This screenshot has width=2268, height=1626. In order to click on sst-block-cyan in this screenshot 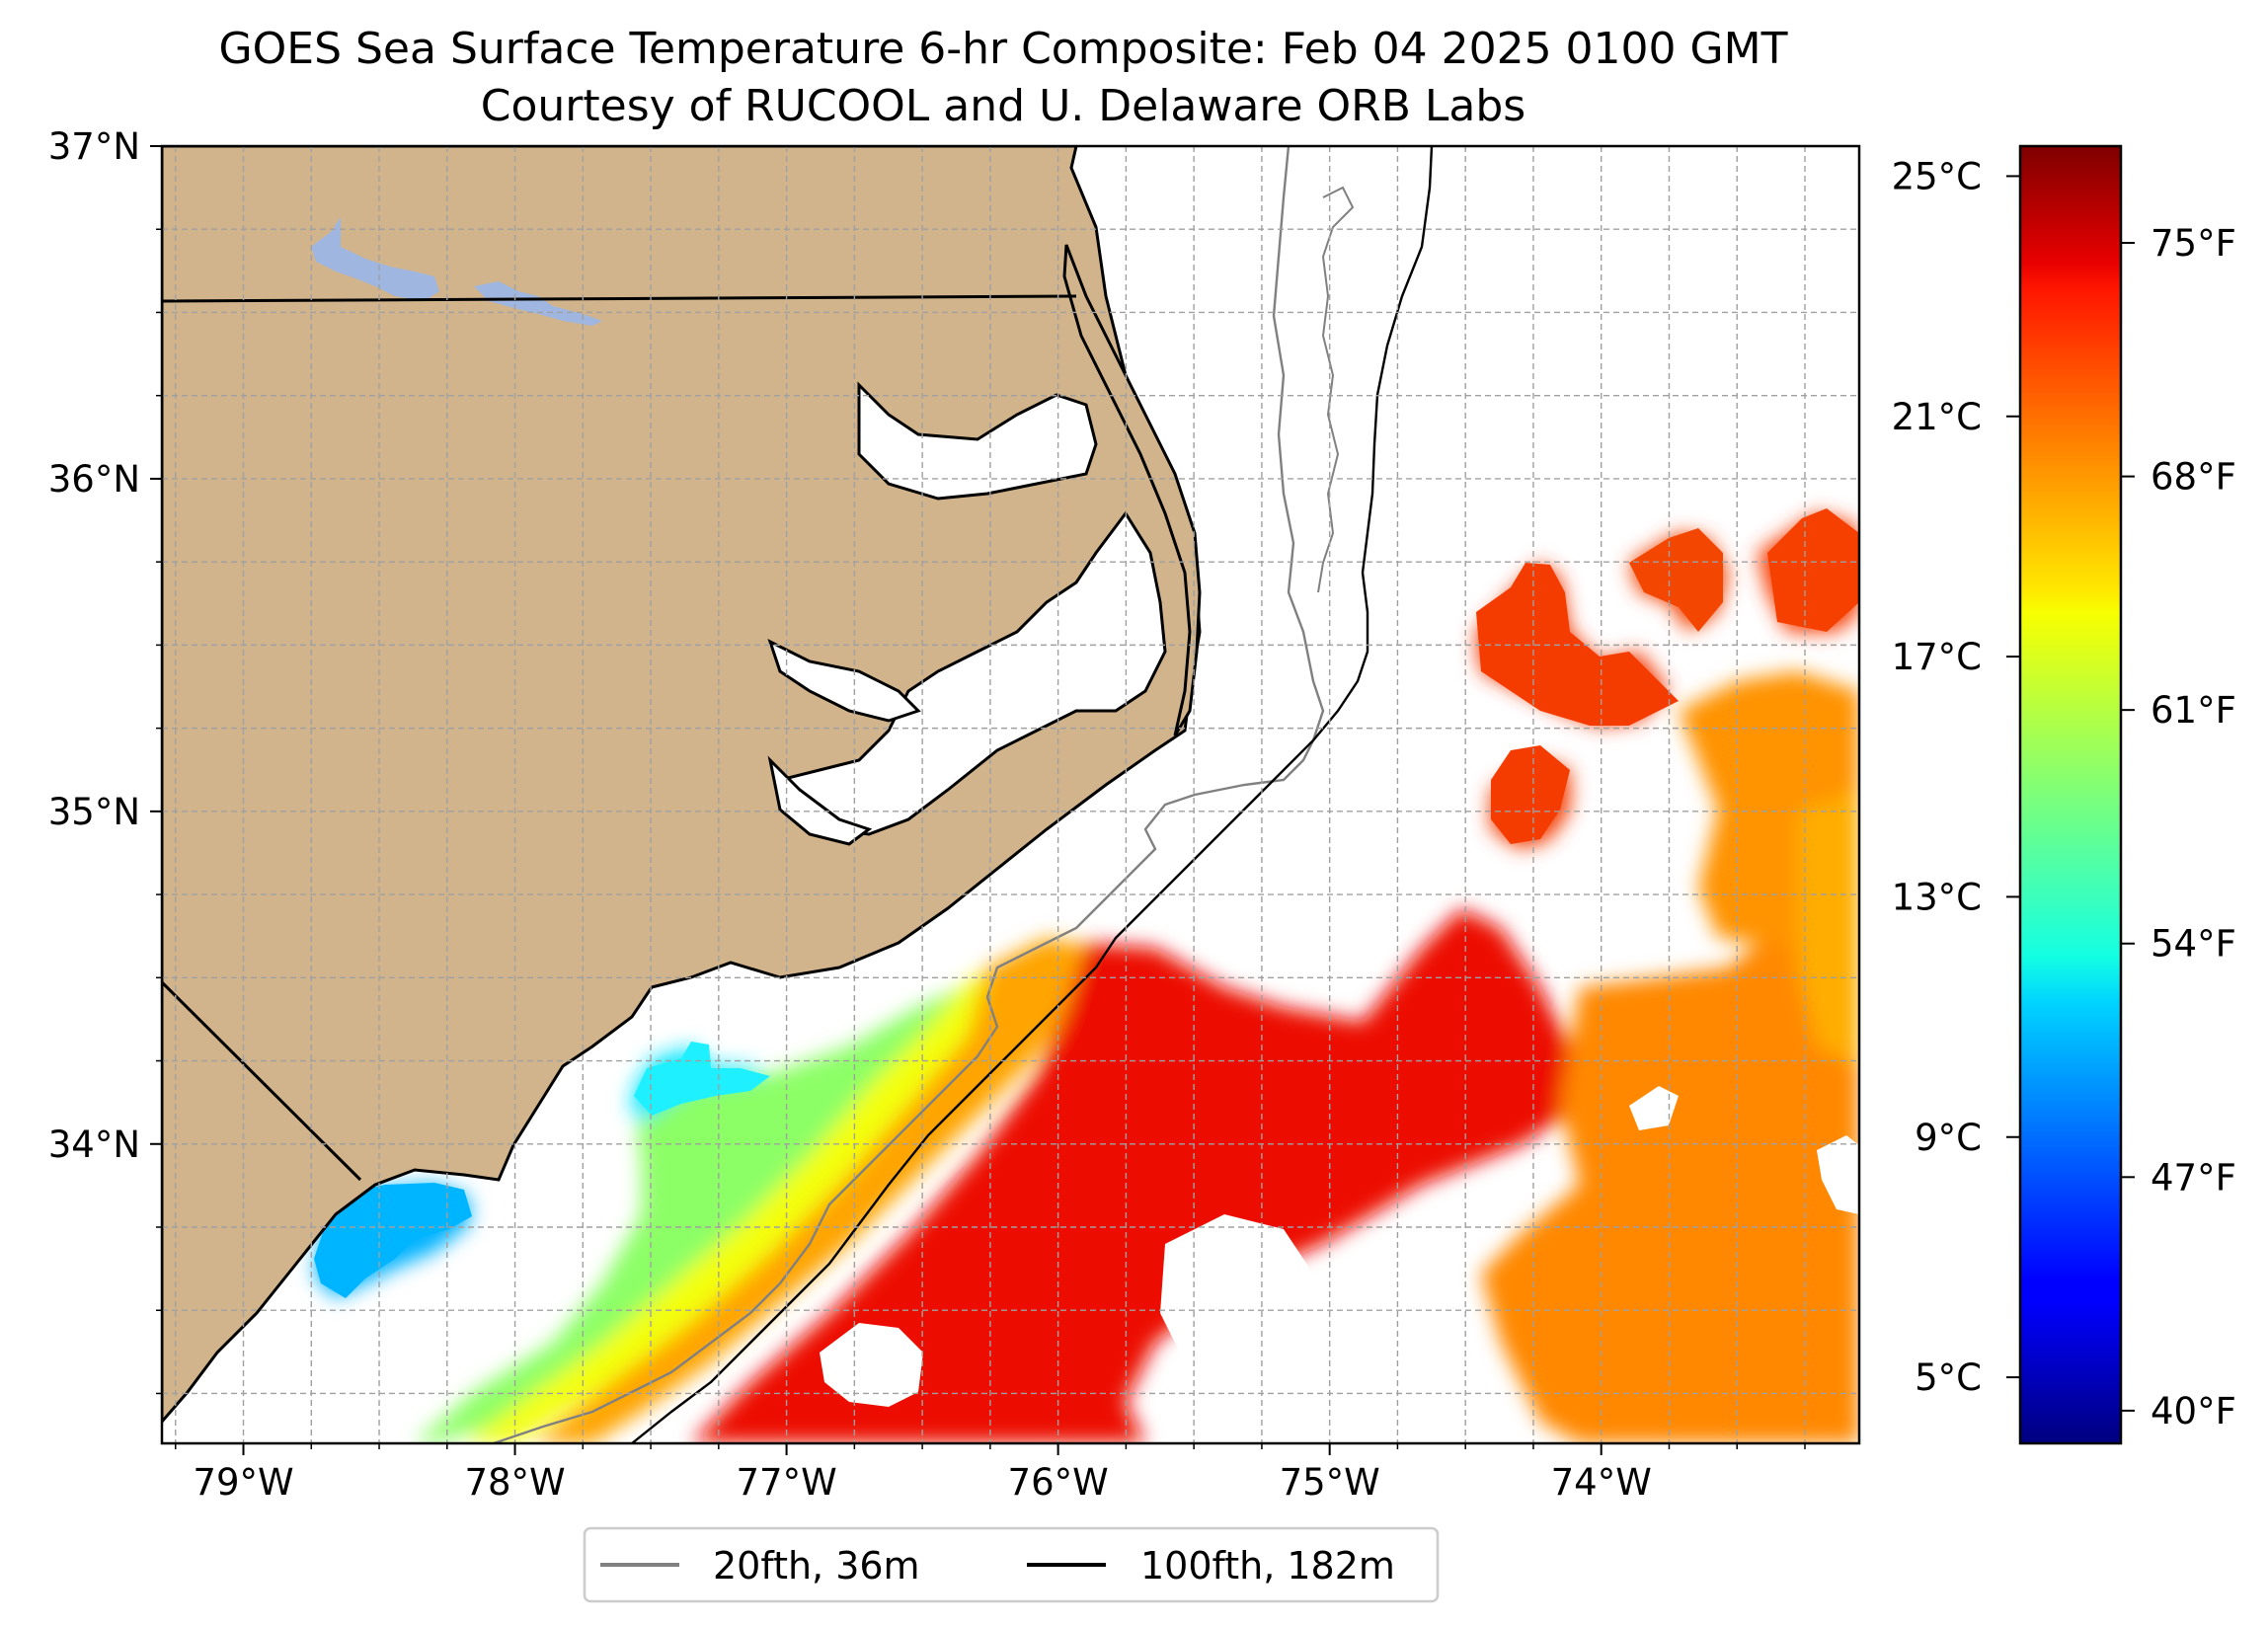, I will do `click(702, 1079)`.